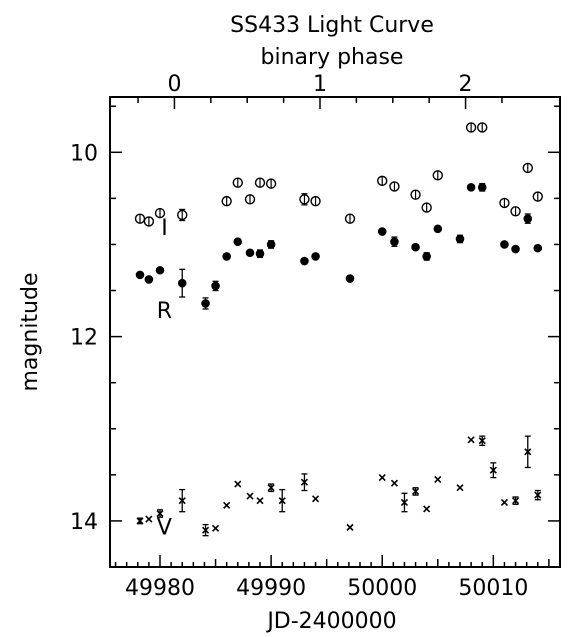 Image resolution: width=575 pixels, height=637 pixels. I want to click on chart-title: SS433 Light Curve, so click(332, 25).